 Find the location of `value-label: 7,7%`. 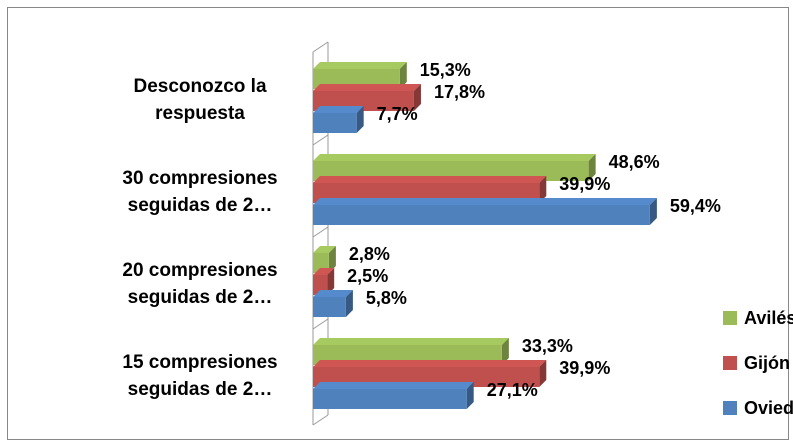

value-label: 7,7% is located at coordinates (397, 114).